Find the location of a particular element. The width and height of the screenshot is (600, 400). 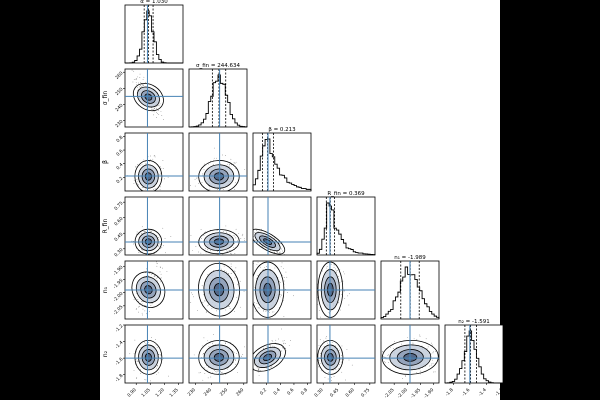

x-tick-label: 0.60 is located at coordinates (349, 392).